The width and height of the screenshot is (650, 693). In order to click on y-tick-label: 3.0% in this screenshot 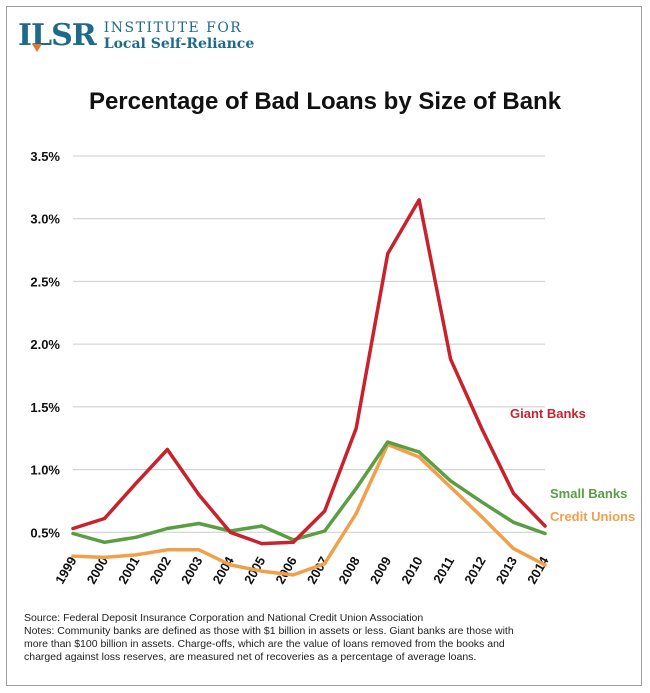, I will do `click(45, 219)`.